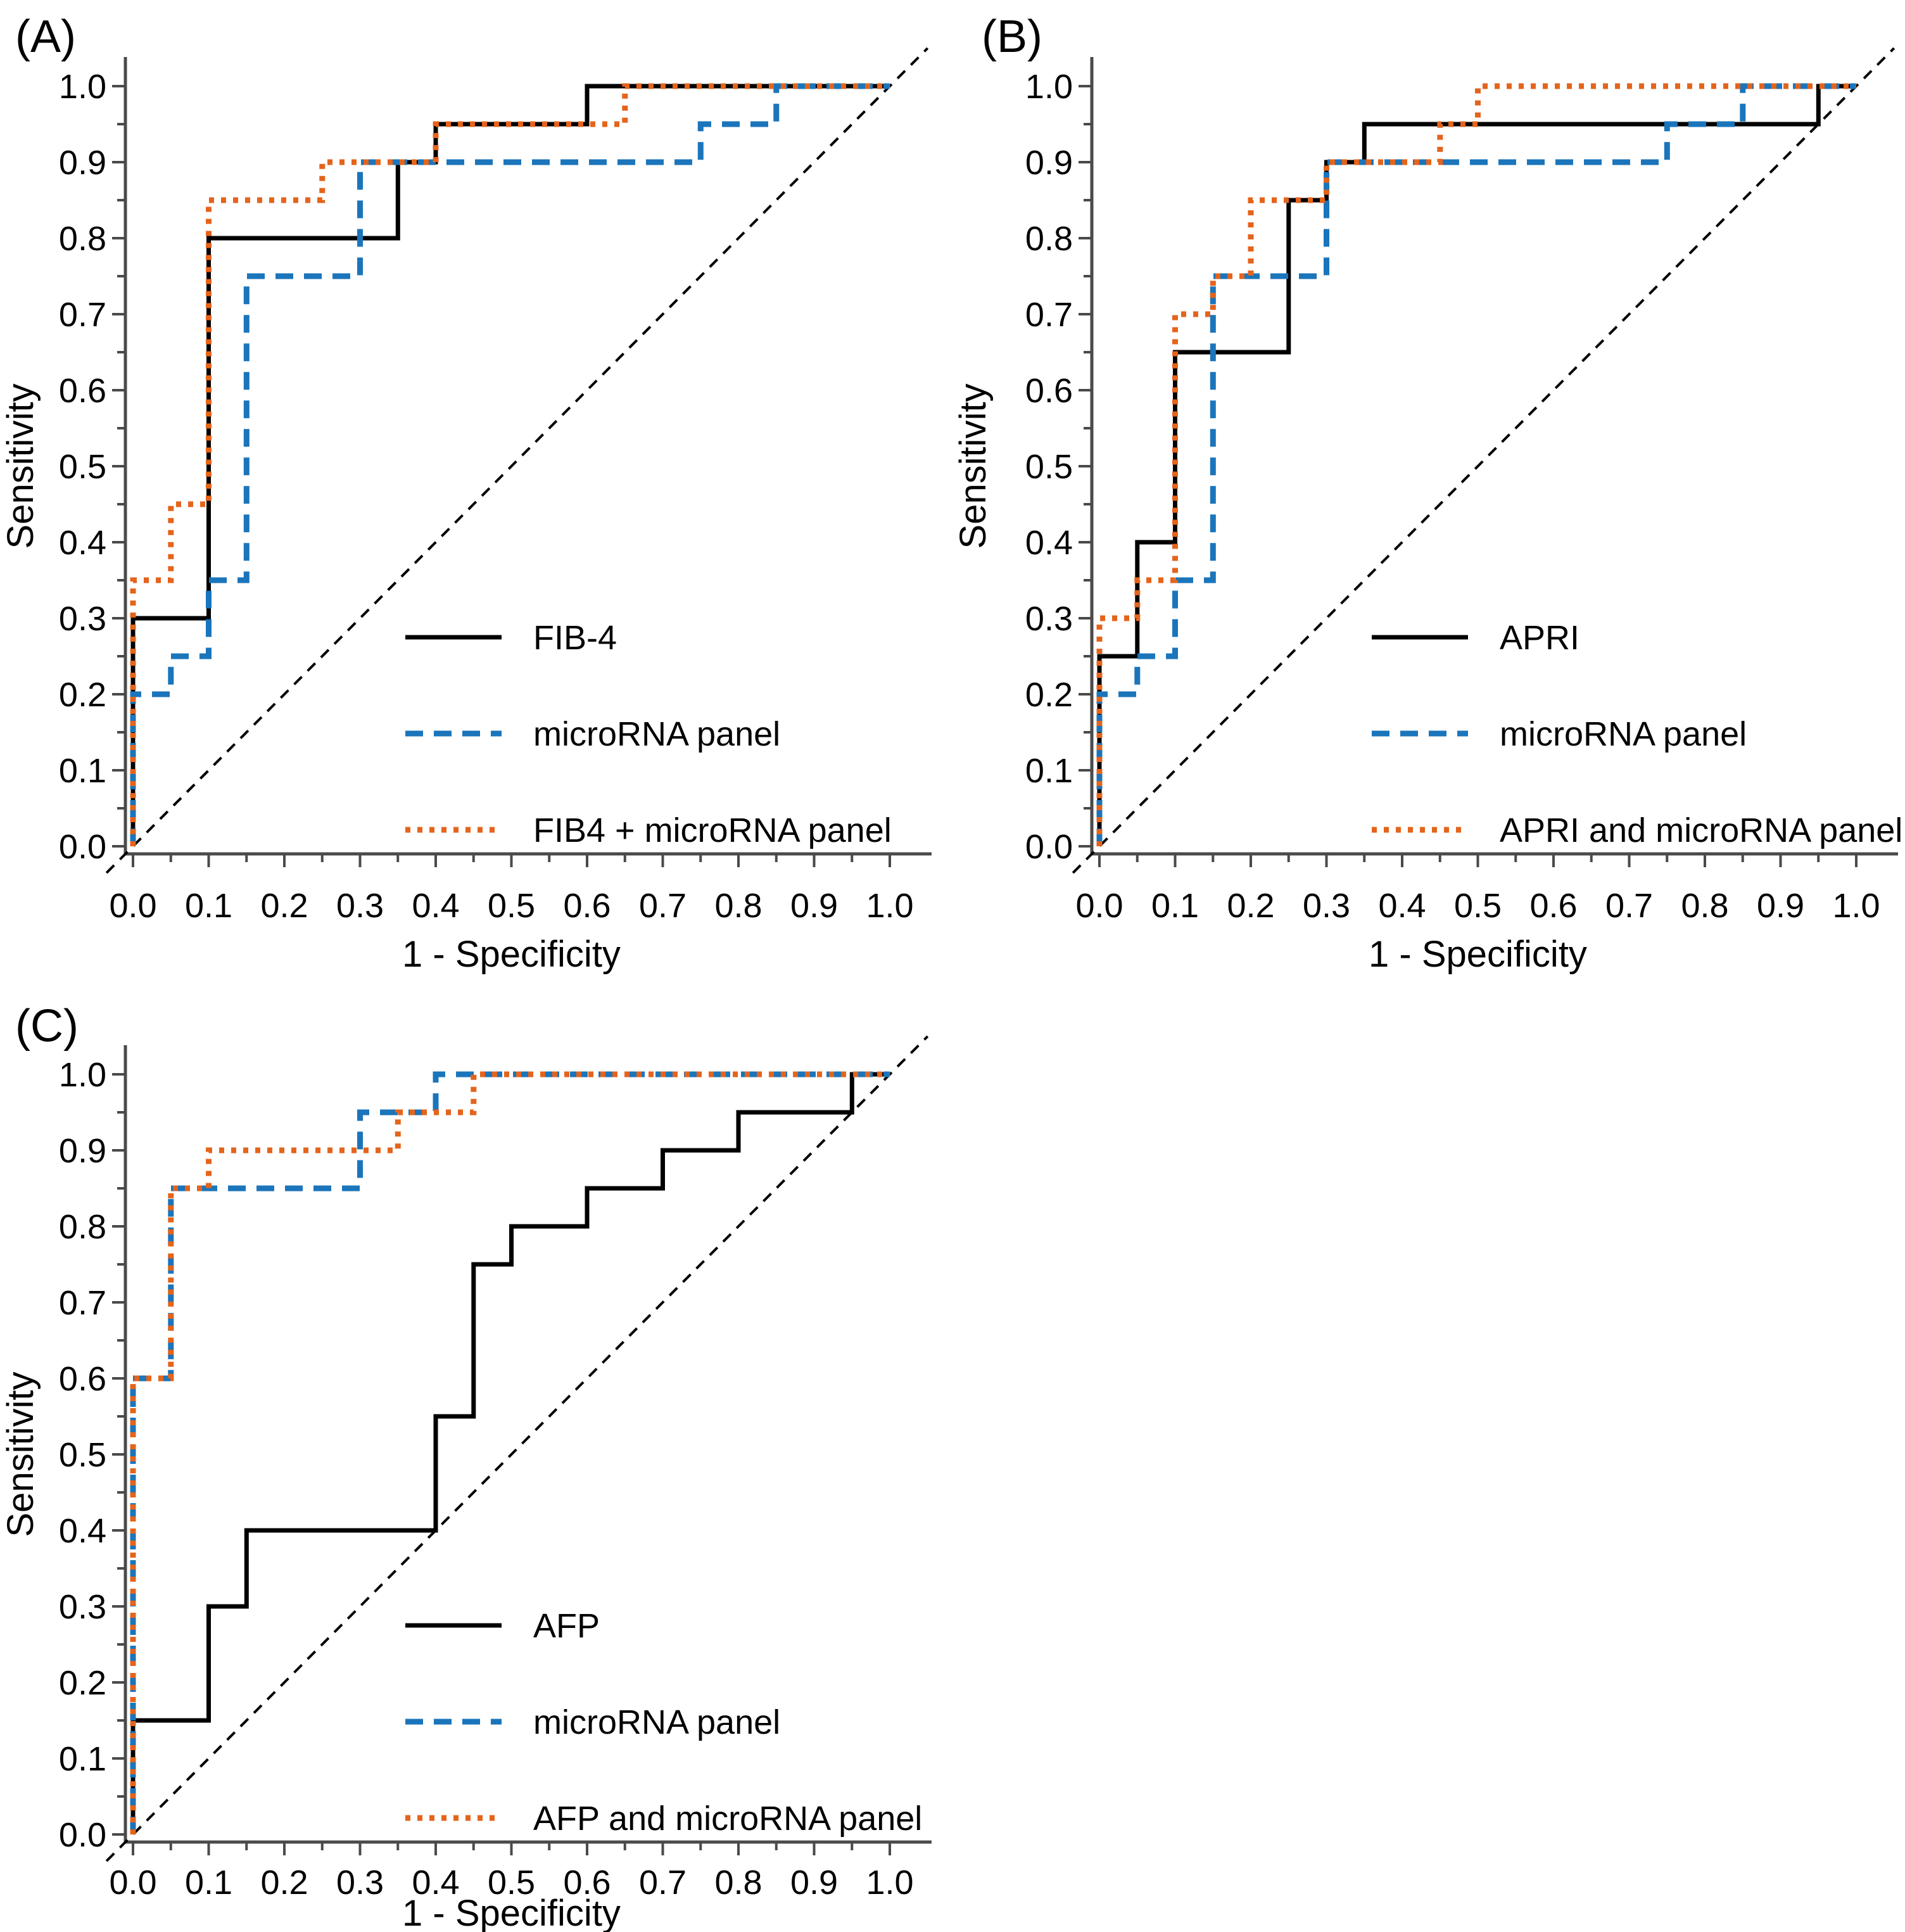 Image resolution: width=1905 pixels, height=1932 pixels. What do you see at coordinates (712, 830) in the screenshot?
I see `legend-label: FIB4 + microRNA panel` at bounding box center [712, 830].